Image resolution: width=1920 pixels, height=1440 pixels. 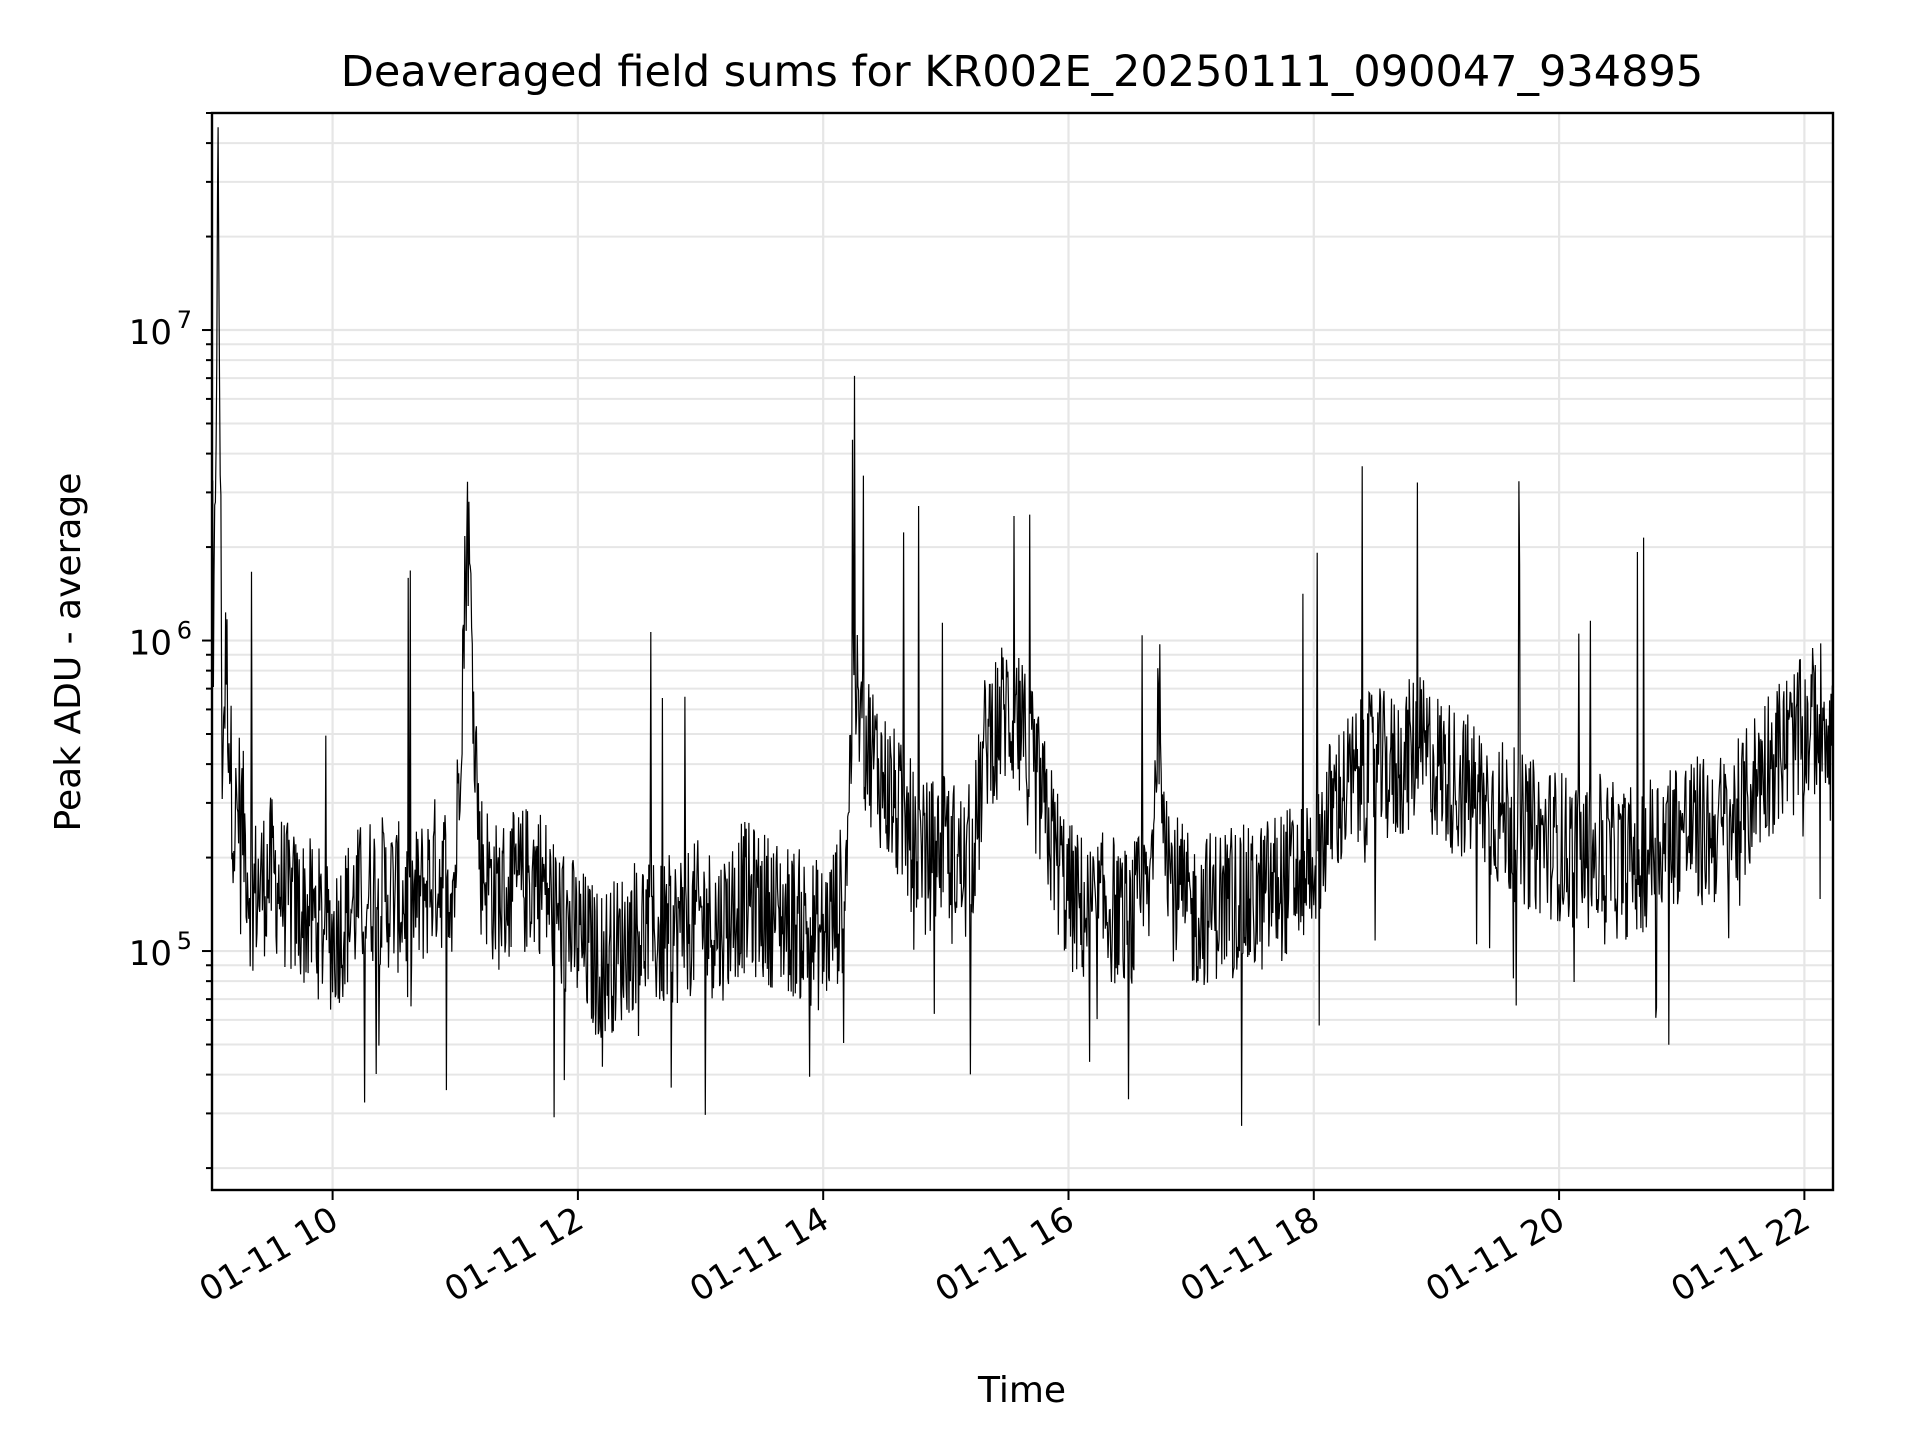 I want to click on x-axis-label: Time, so click(x=1021, y=1390).